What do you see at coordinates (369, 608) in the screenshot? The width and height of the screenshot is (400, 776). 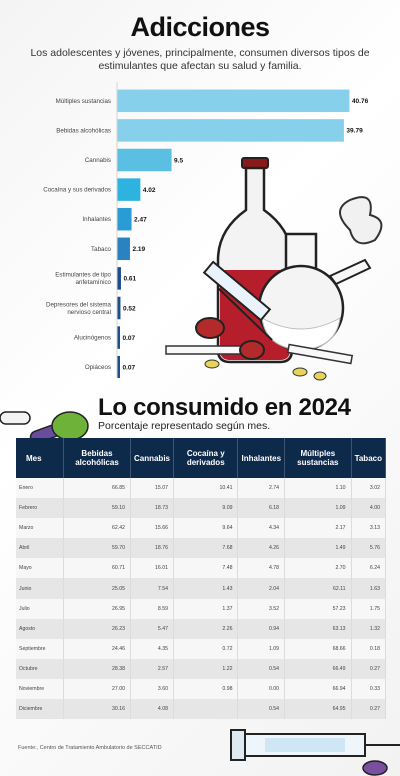 I see `value-cell: 1.75` at bounding box center [369, 608].